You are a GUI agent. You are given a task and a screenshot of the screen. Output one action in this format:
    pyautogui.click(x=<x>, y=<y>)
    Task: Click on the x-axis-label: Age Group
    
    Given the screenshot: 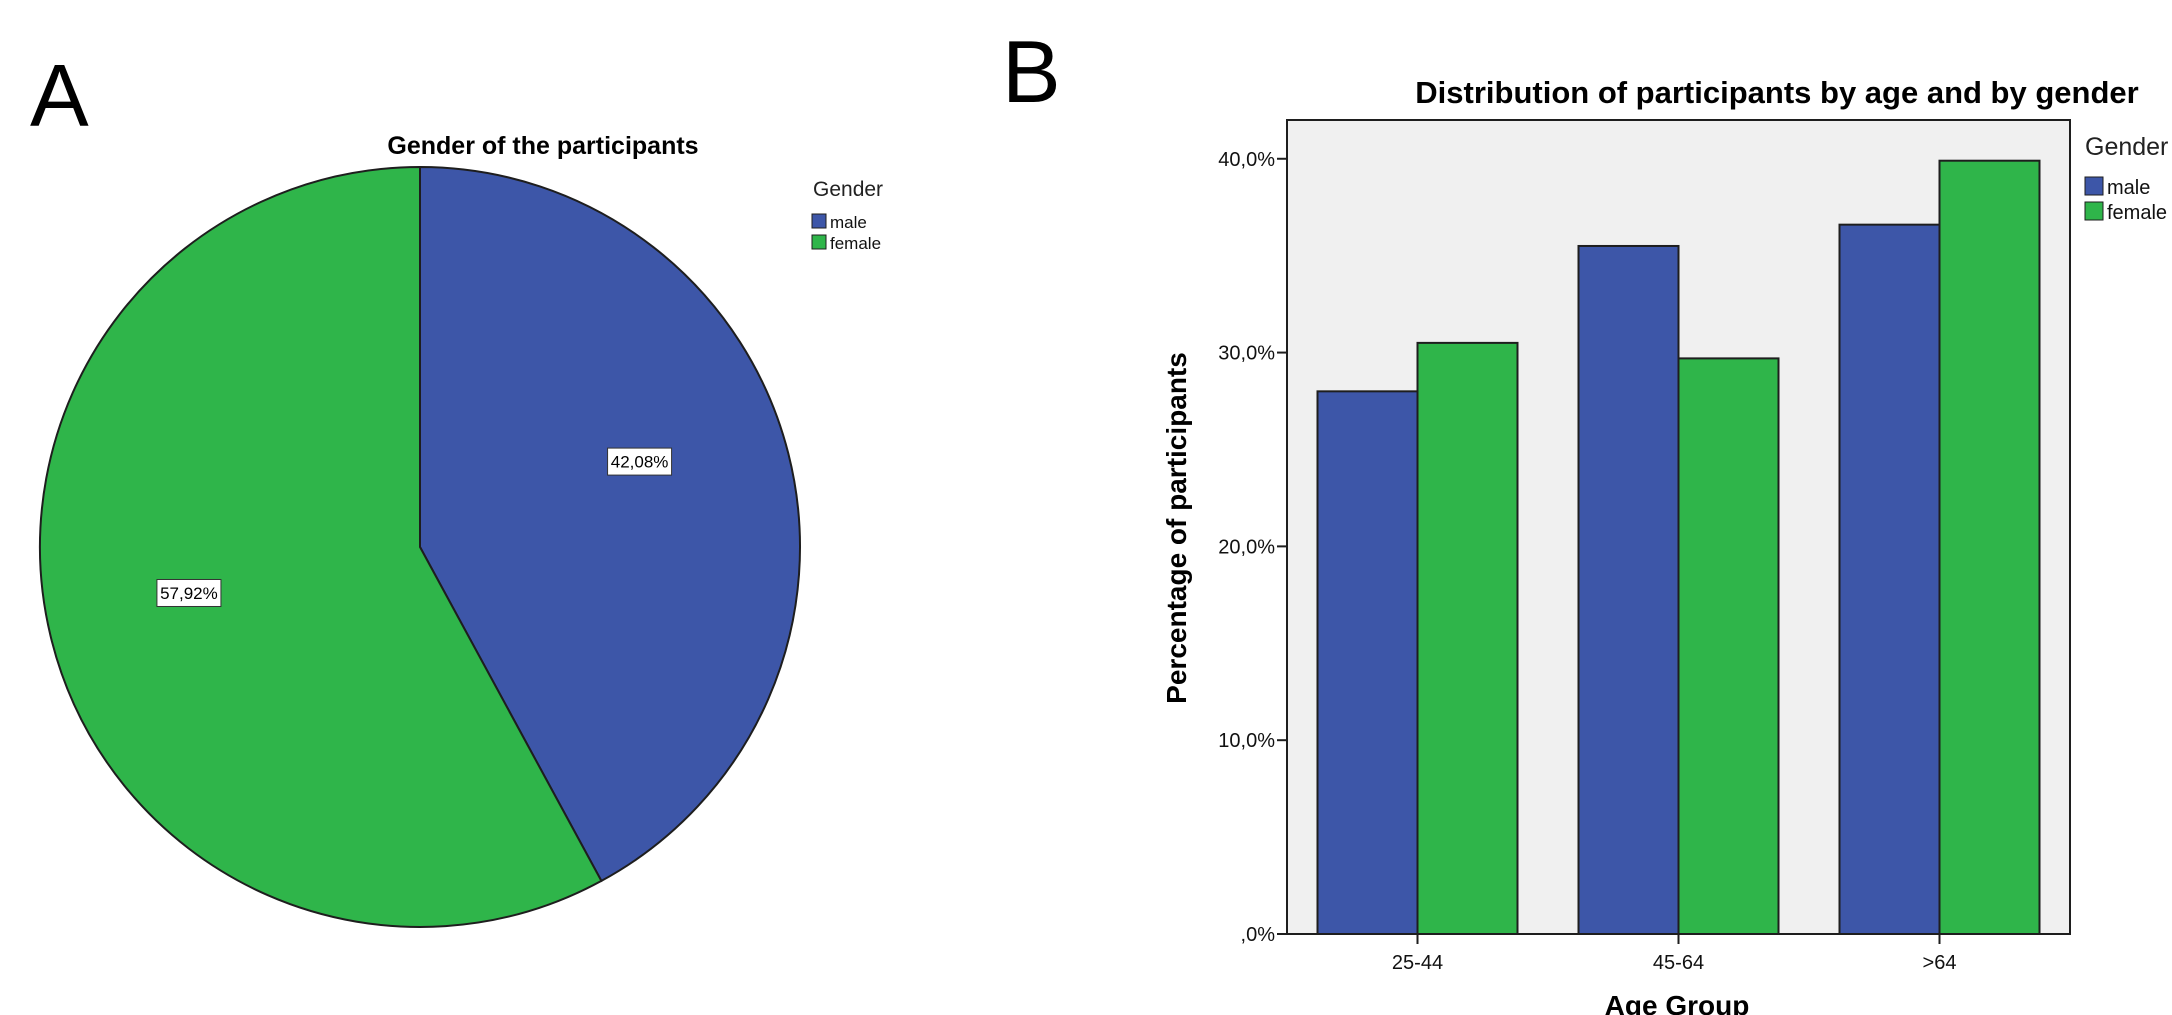 What is the action you would take?
    pyautogui.click(x=1677, y=1002)
    